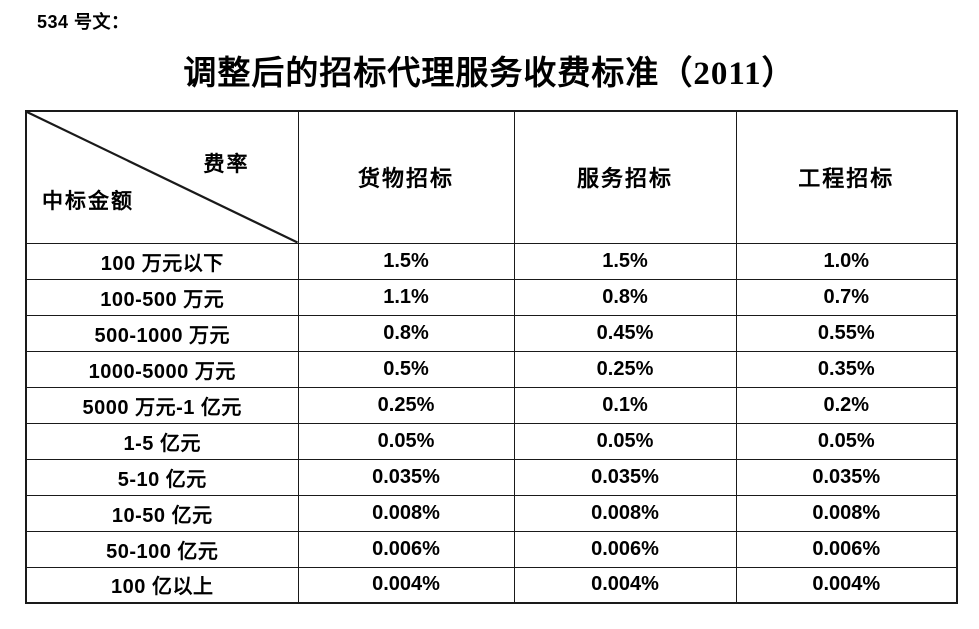 The height and width of the screenshot is (629, 979). What do you see at coordinates (846, 369) in the screenshot?
I see `engineering-rate-cell: 0.35%` at bounding box center [846, 369].